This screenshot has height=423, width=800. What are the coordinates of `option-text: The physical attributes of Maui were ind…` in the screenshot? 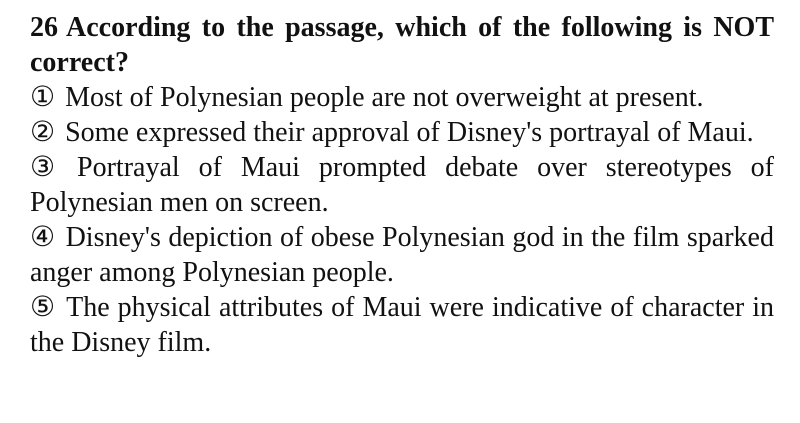 It's located at (402, 325).